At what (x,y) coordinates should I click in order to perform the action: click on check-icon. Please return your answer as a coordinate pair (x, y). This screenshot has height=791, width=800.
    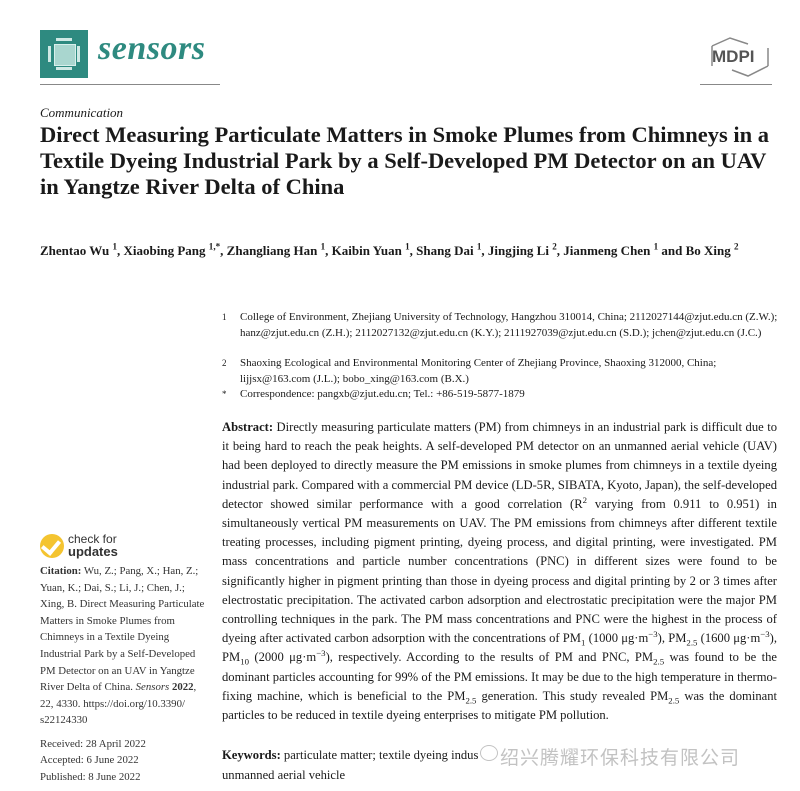
    Looking at the image, I should click on (52, 546).